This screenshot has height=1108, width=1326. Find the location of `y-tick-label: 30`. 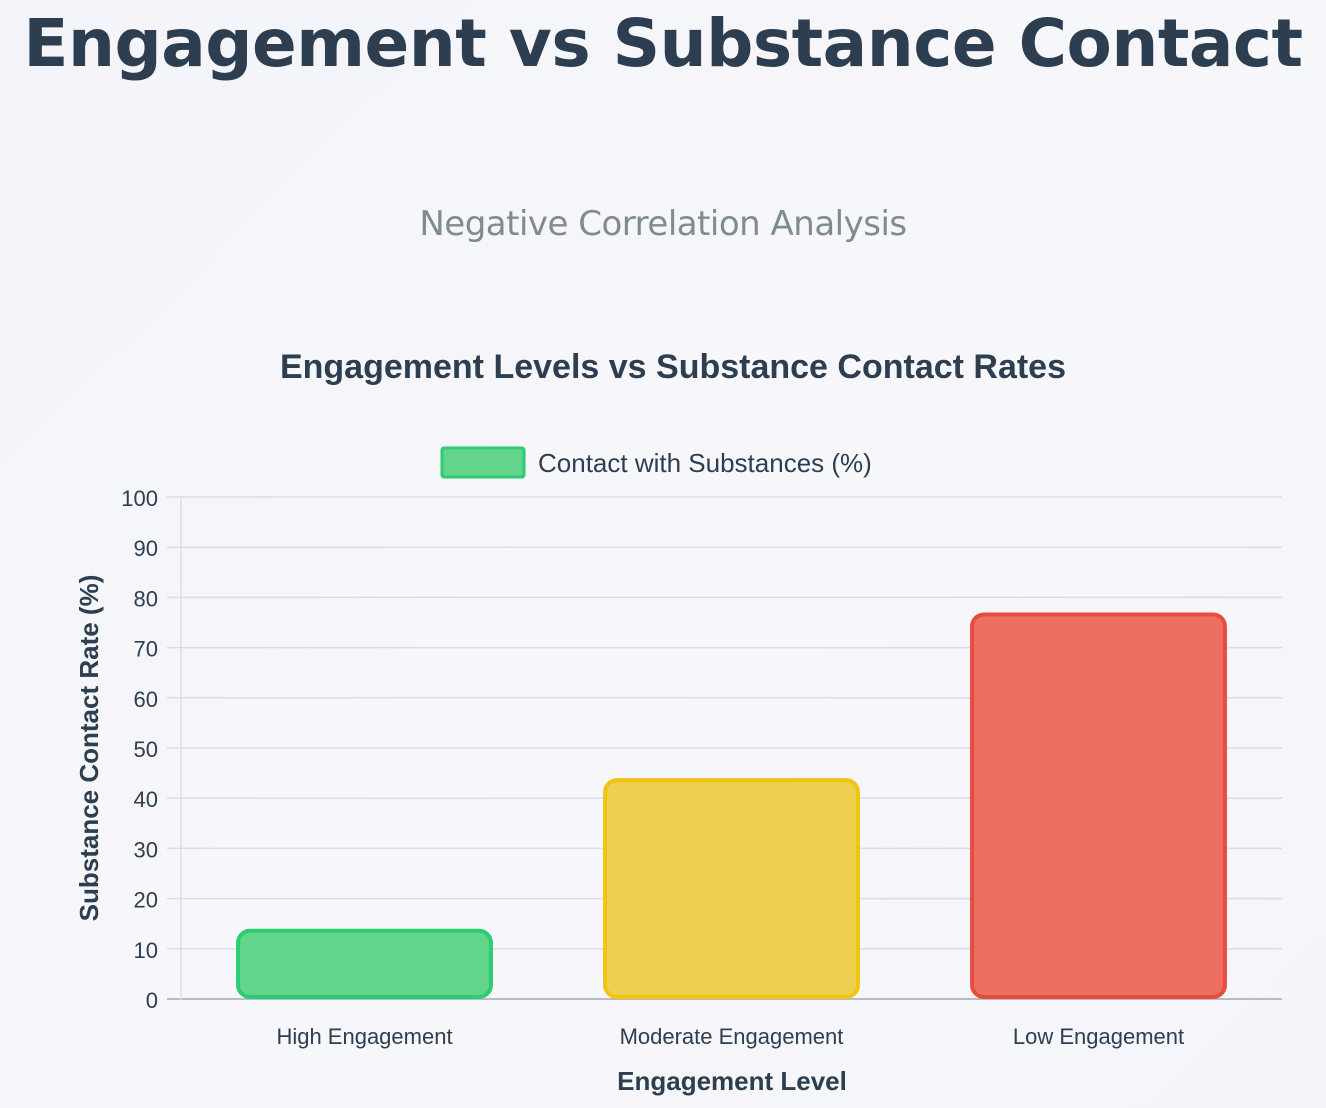

y-tick-label: 30 is located at coordinates (146, 849).